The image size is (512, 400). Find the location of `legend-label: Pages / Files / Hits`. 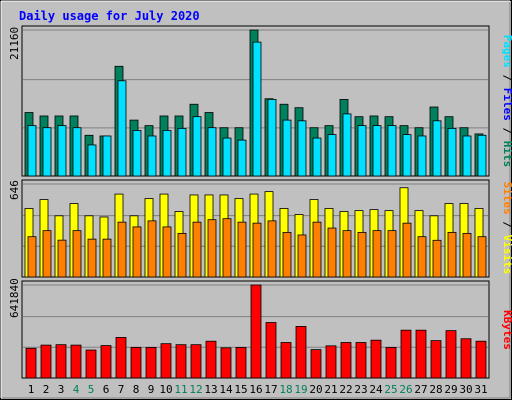

legend-label: Pages / Files / Hits is located at coordinates (506, 101).